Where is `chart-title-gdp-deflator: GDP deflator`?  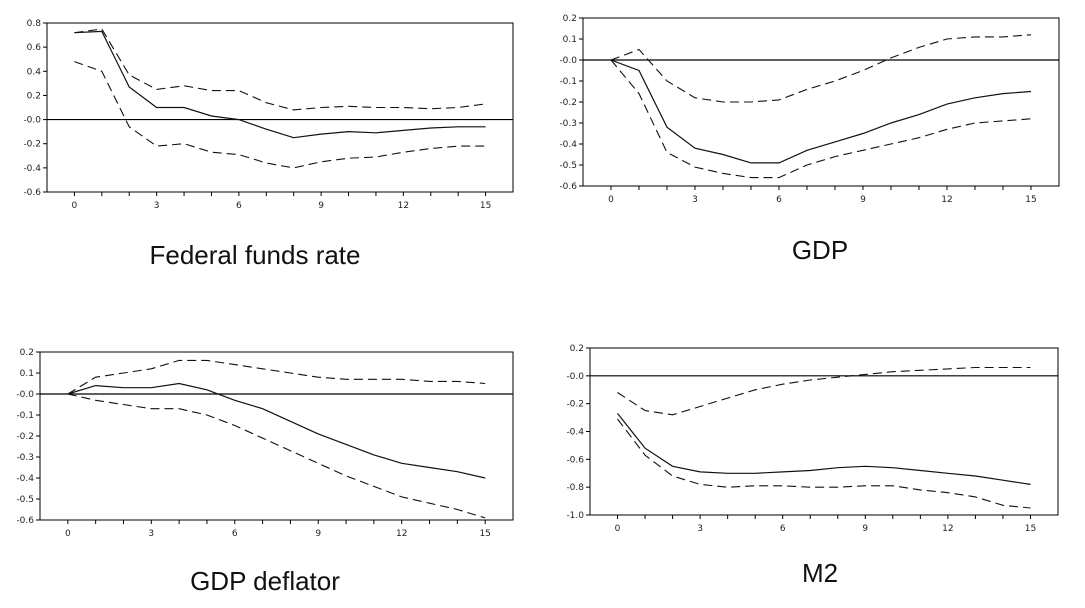 chart-title-gdp-deflator: GDP deflator is located at coordinates (265, 581).